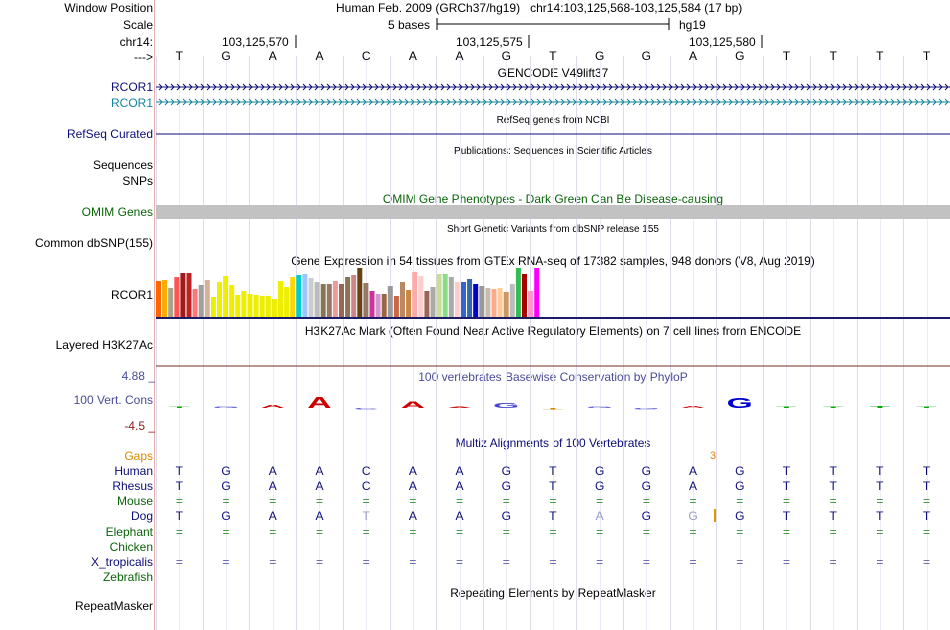  I want to click on phylop-max-label: 4.88 _, so click(138, 376).